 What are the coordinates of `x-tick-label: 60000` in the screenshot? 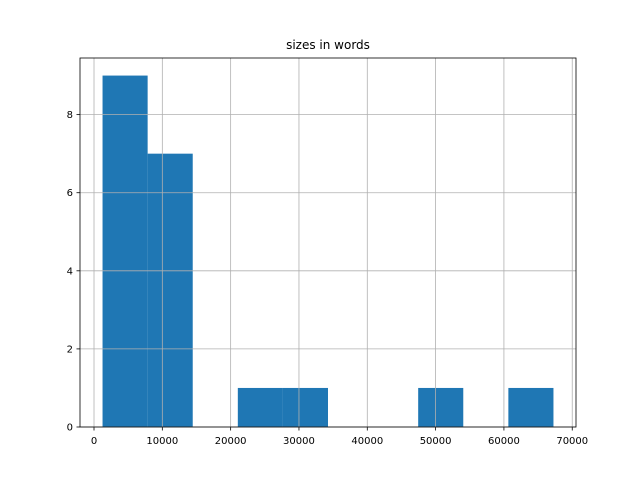 It's located at (504, 441).